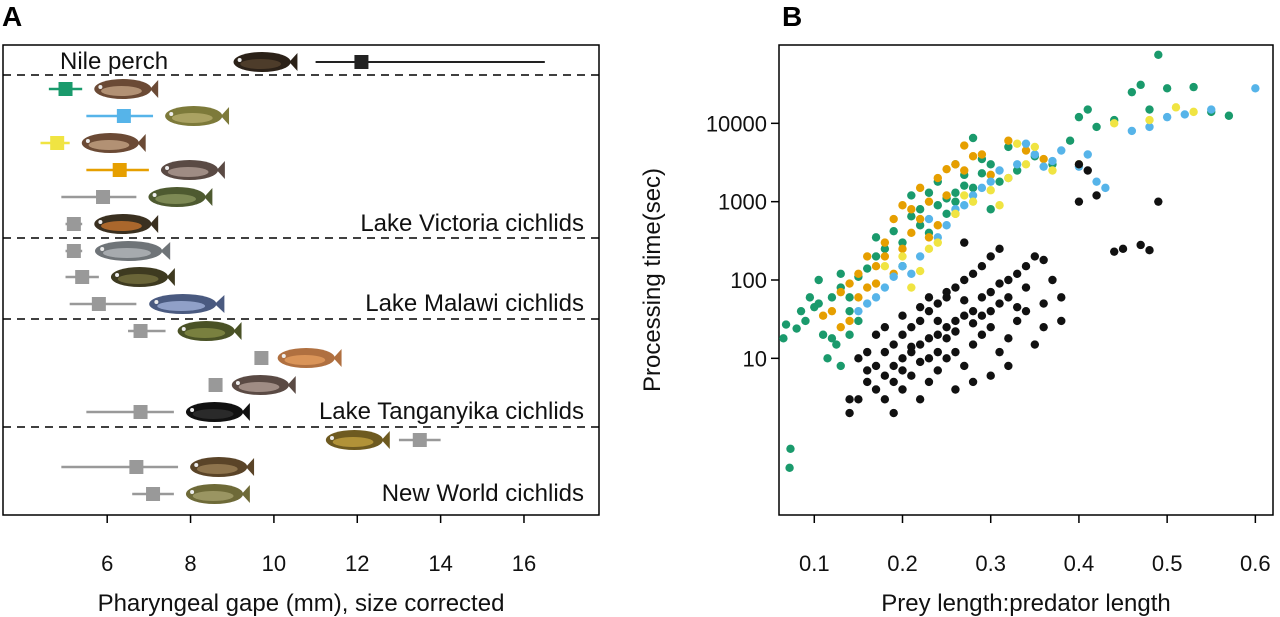  I want to click on x-tick-label: 8, so click(190, 563).